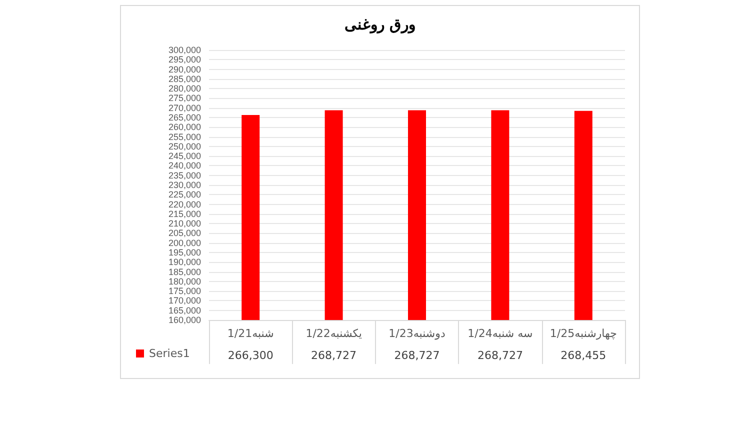 Image resolution: width=750 pixels, height=438 pixels. I want to click on data-label: 266,300, so click(251, 355).